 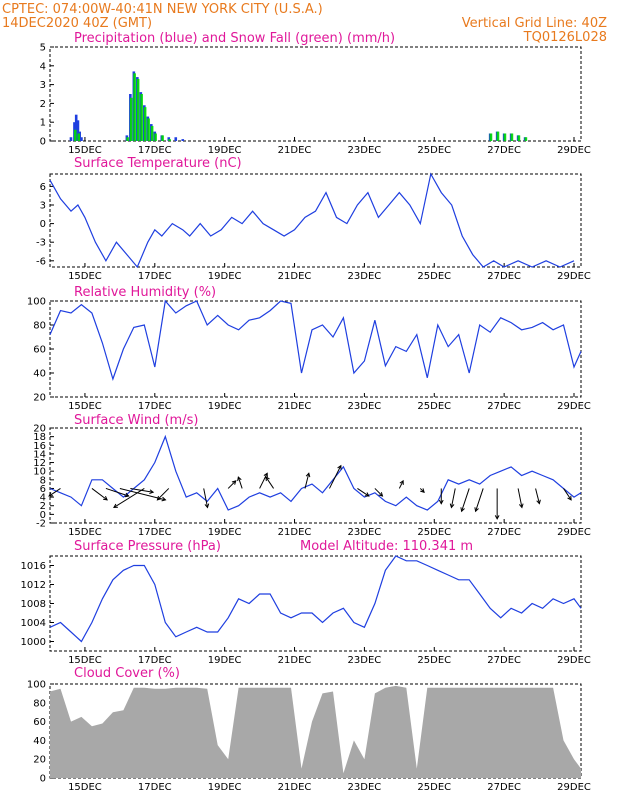 I want to click on wind-x-tick-label: 17DEC, so click(x=155, y=532).